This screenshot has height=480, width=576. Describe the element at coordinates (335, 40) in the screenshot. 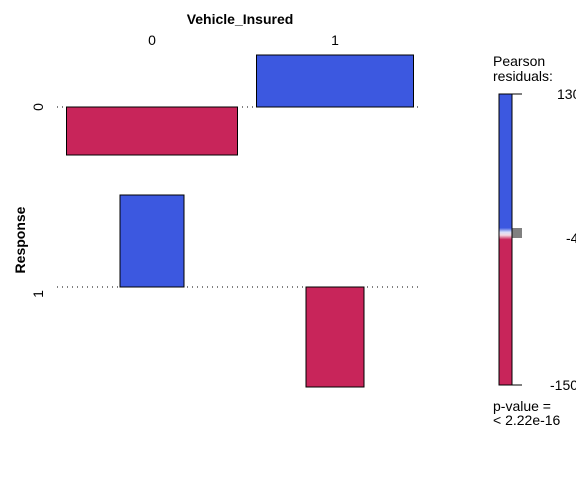

I see `x-tick-label-1: 1` at that location.